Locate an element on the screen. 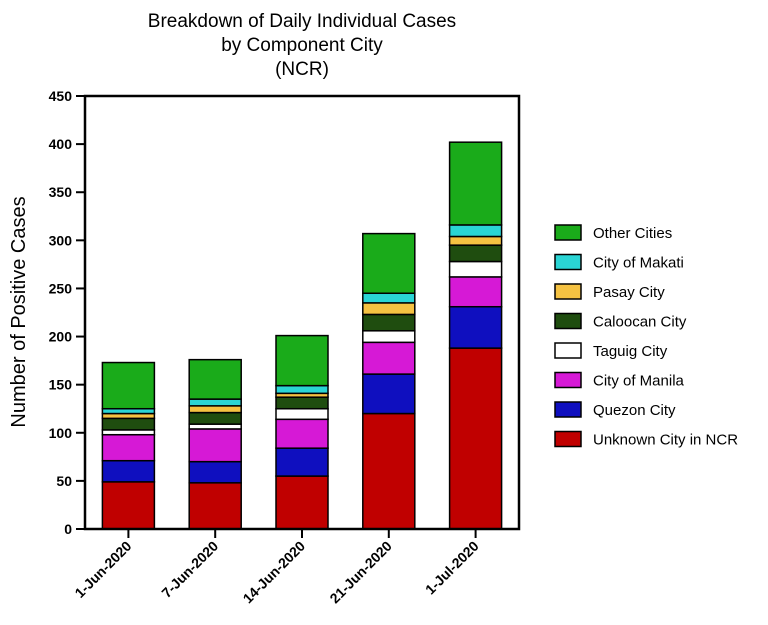 The image size is (768, 625). x-tick-label: 1-Jun-2020 is located at coordinates (102, 569).